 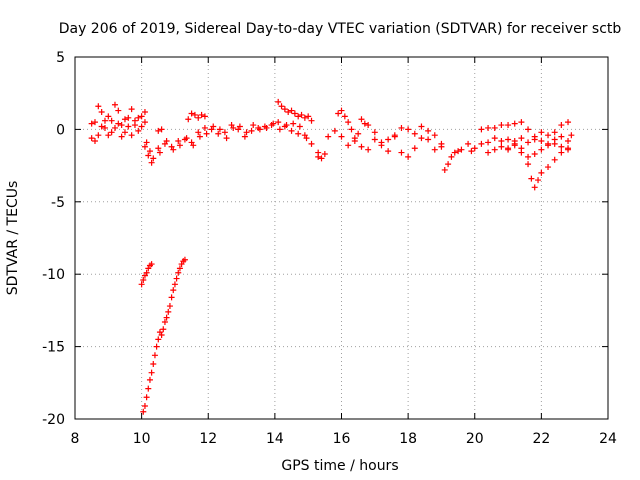 What do you see at coordinates (142, 439) in the screenshot?
I see `x-tick-label: 10` at bounding box center [142, 439].